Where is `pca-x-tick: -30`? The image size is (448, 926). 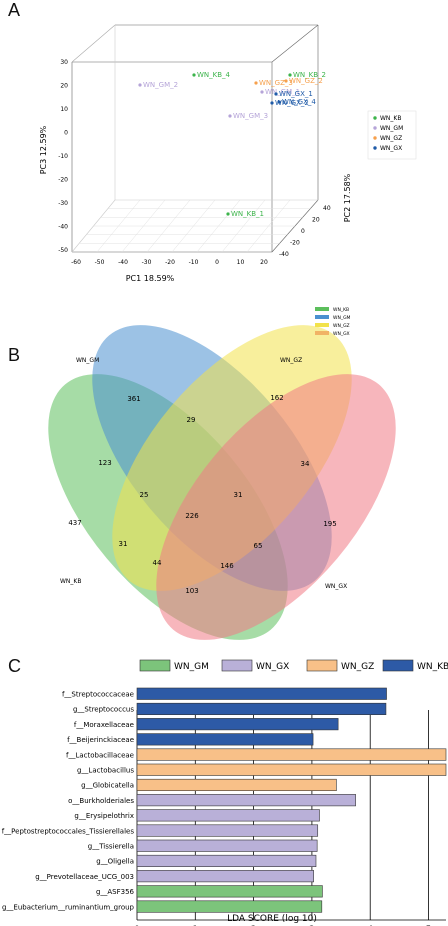
pca-x-tick: -30 is located at coordinates (147, 262).